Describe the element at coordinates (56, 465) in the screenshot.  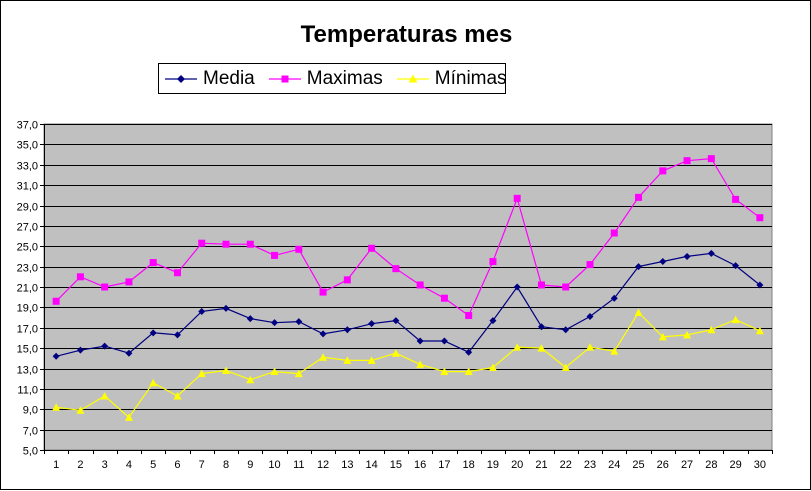
I see `x-tick-label: 1` at that location.